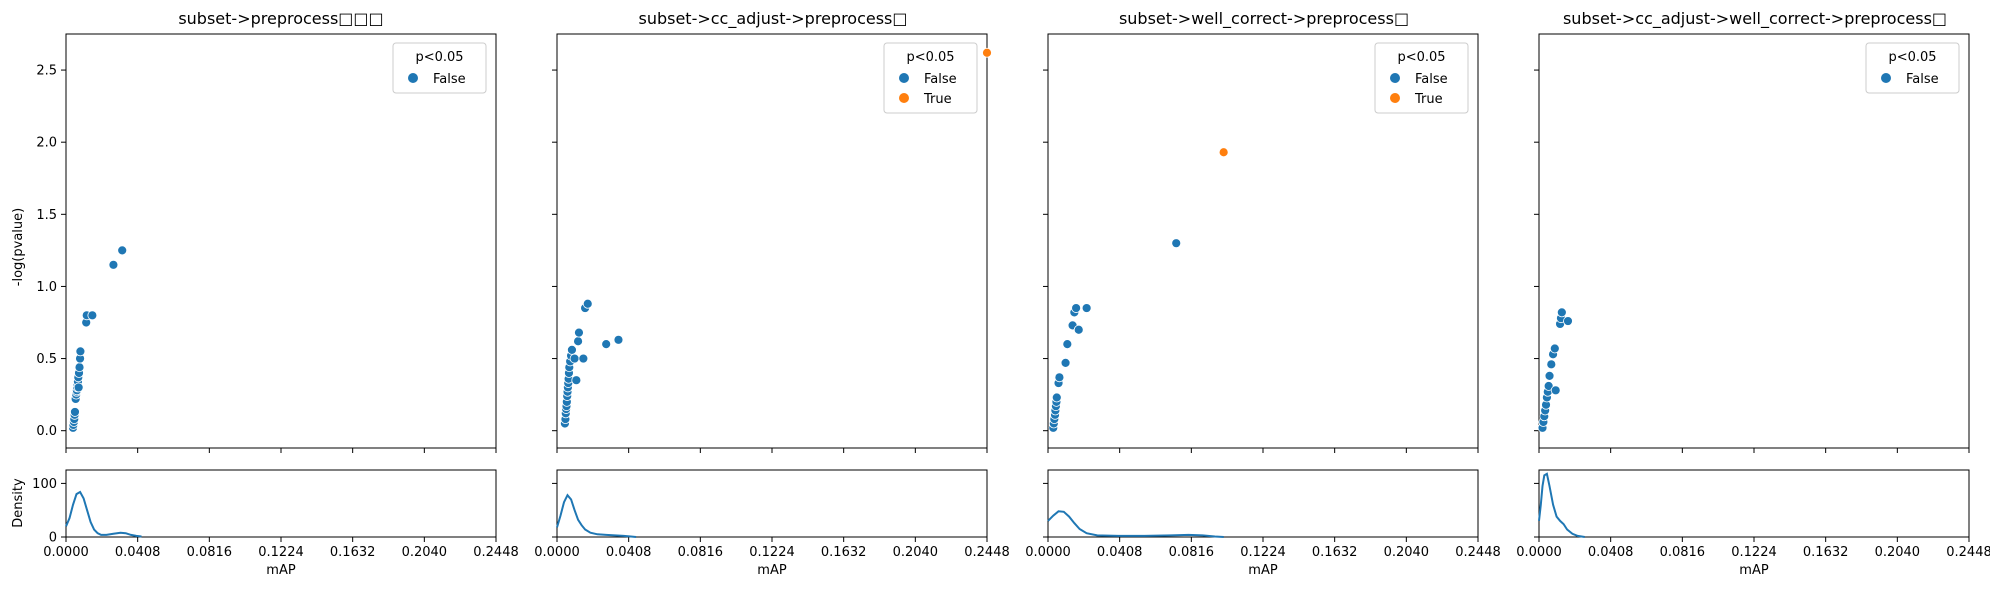 The width and height of the screenshot is (1990, 589). What do you see at coordinates (46, 71) in the screenshot?
I see `y-tick-label: 2.5` at bounding box center [46, 71].